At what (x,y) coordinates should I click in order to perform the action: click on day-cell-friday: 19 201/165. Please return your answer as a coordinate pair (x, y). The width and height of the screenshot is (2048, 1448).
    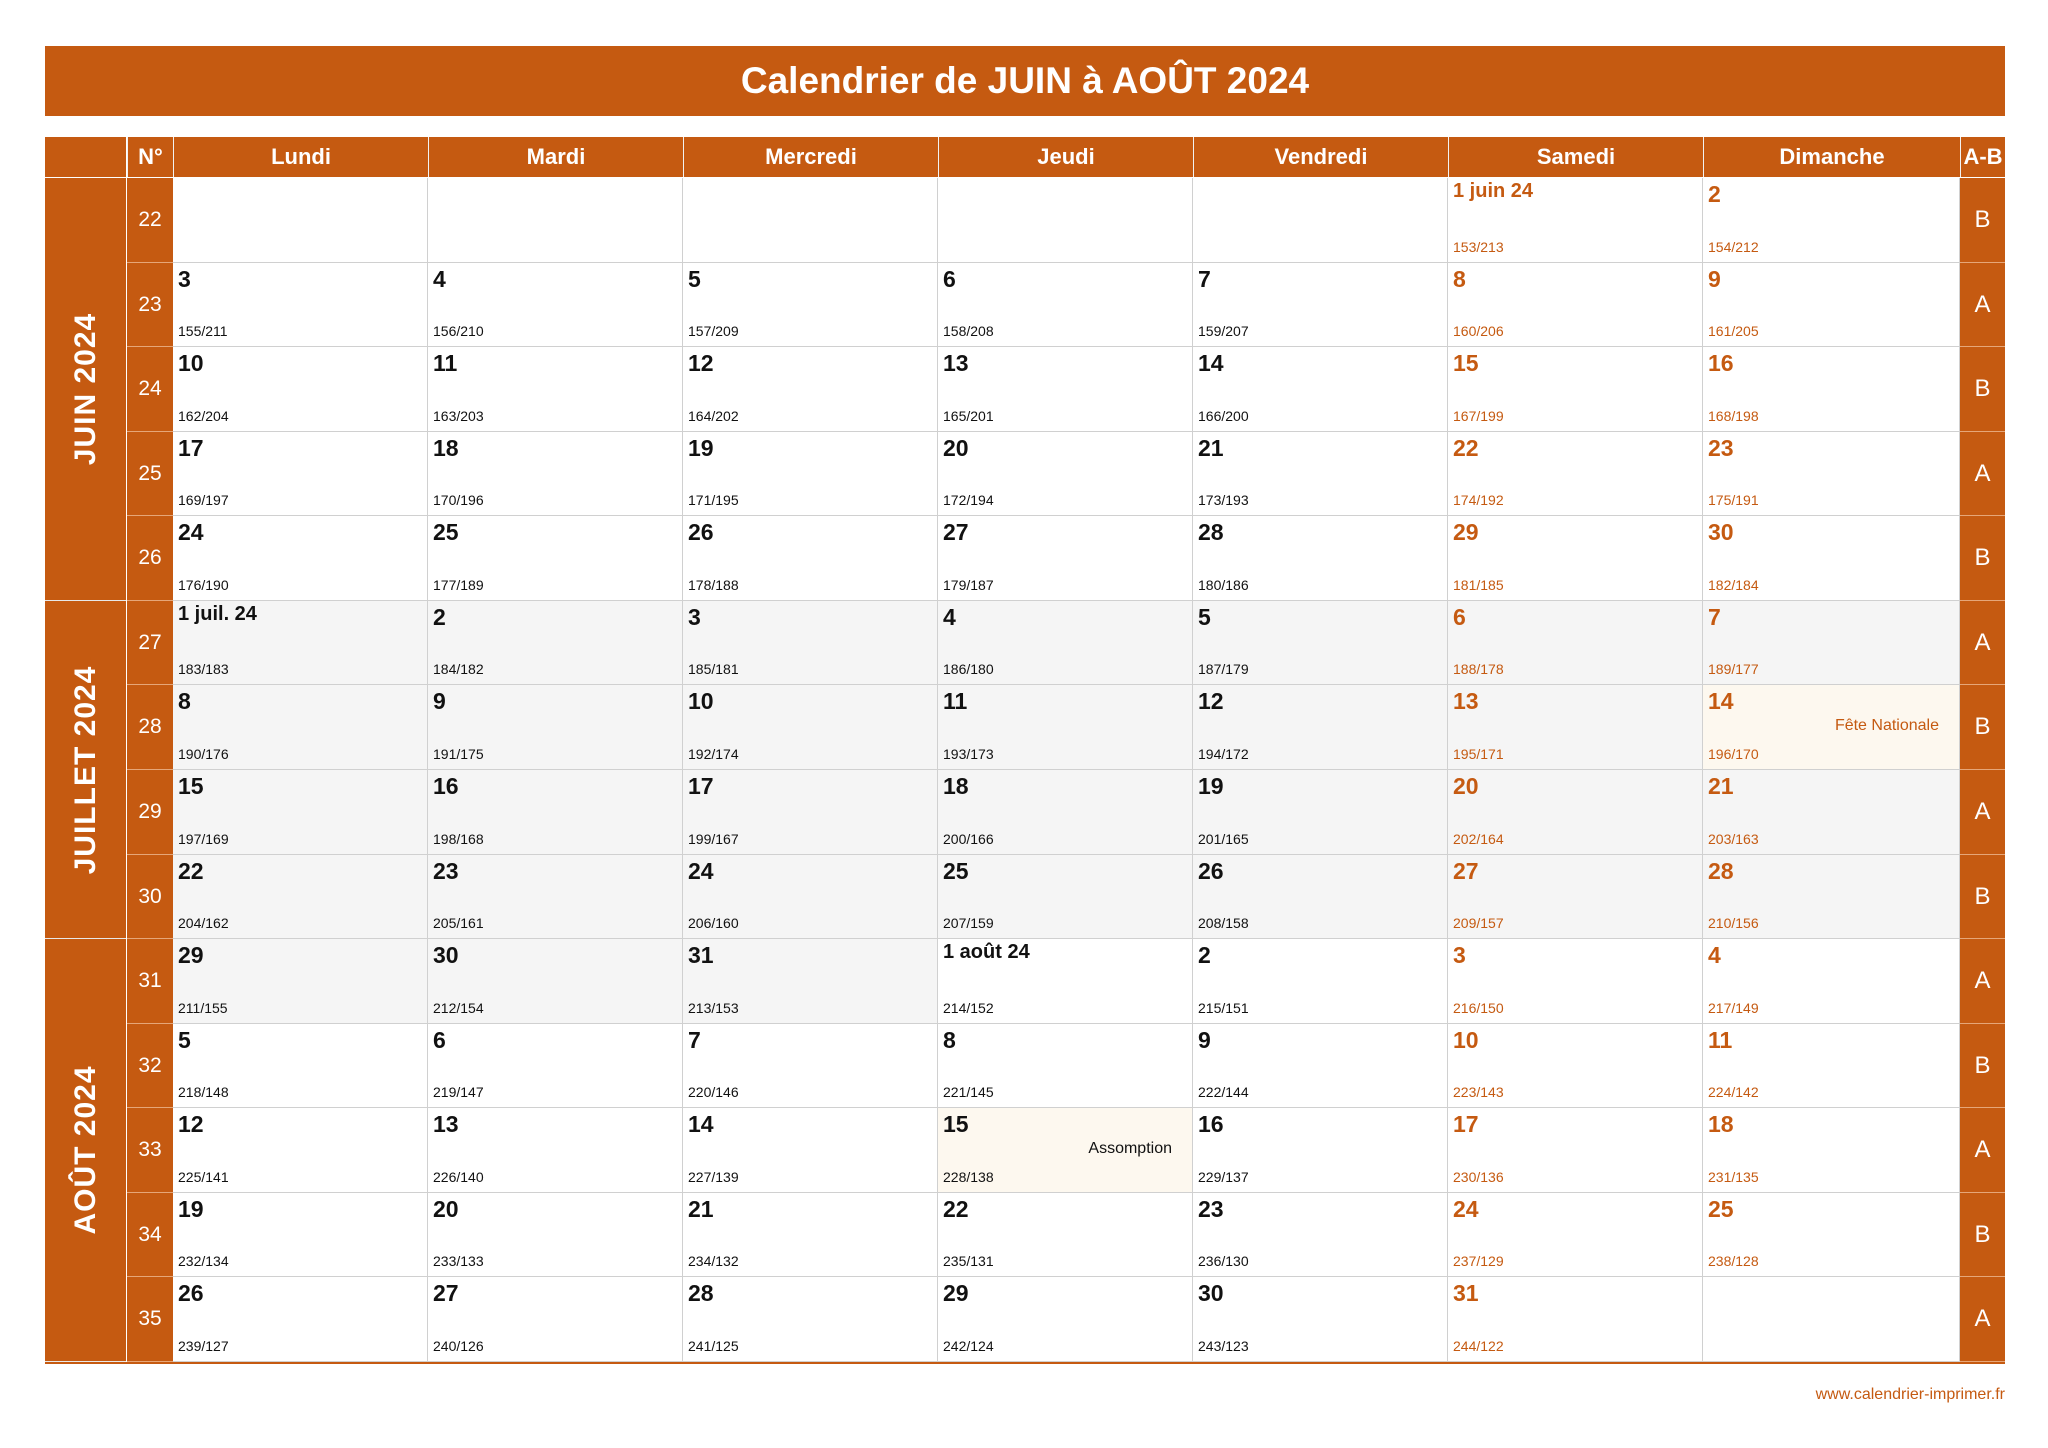
    Looking at the image, I should click on (1320, 812).